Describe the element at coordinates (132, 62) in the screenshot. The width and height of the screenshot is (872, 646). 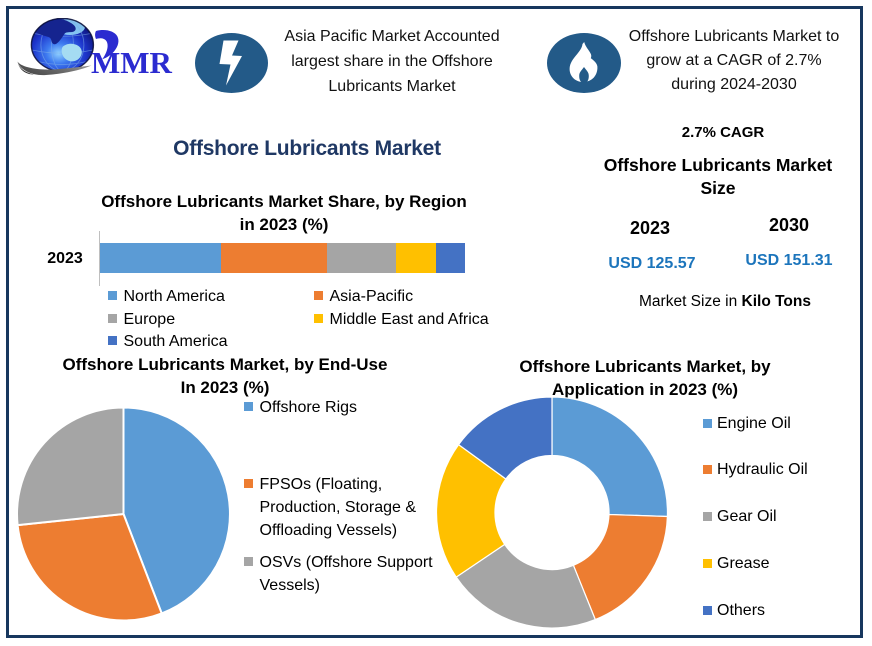
I see `svg-text: MMR` at that location.